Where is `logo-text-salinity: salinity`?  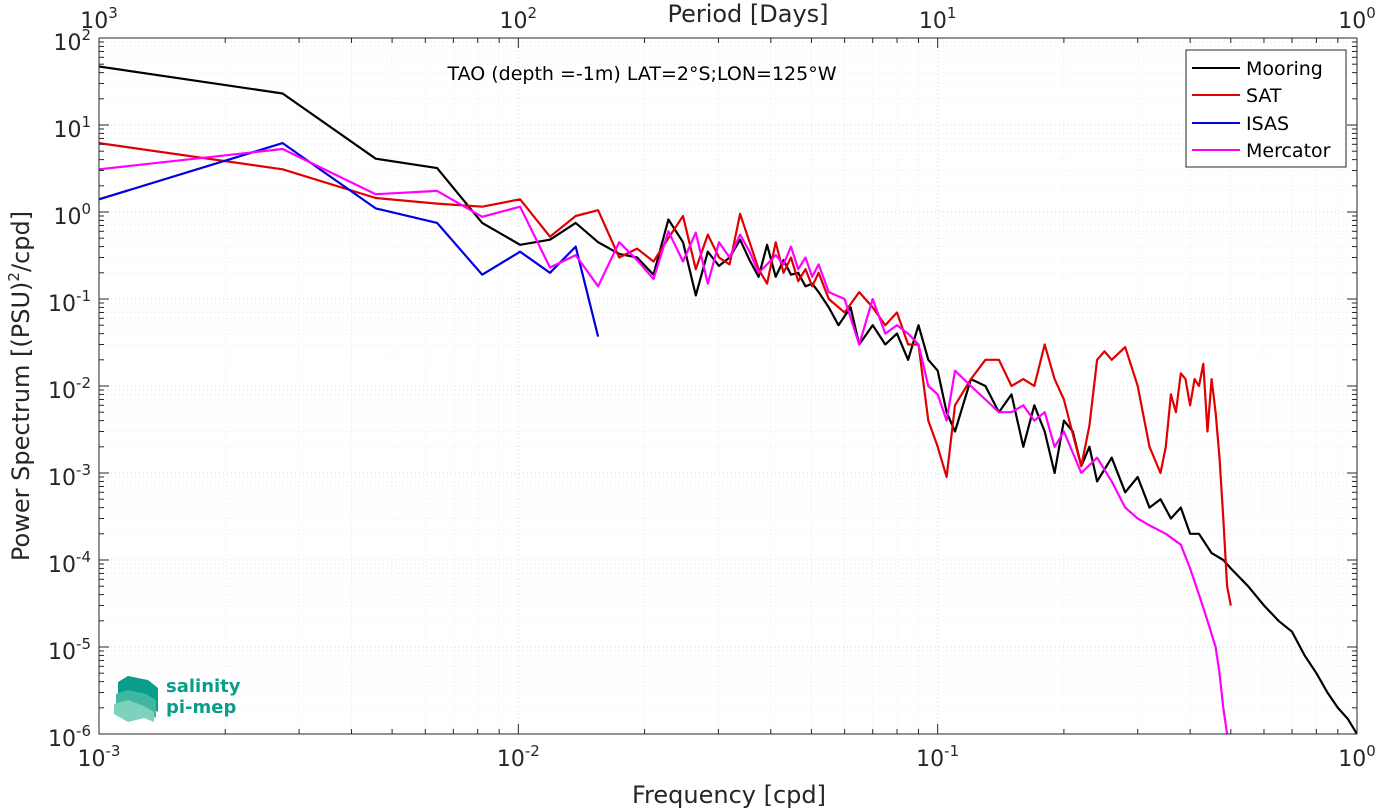
logo-text-salinity: salinity is located at coordinates (203, 686).